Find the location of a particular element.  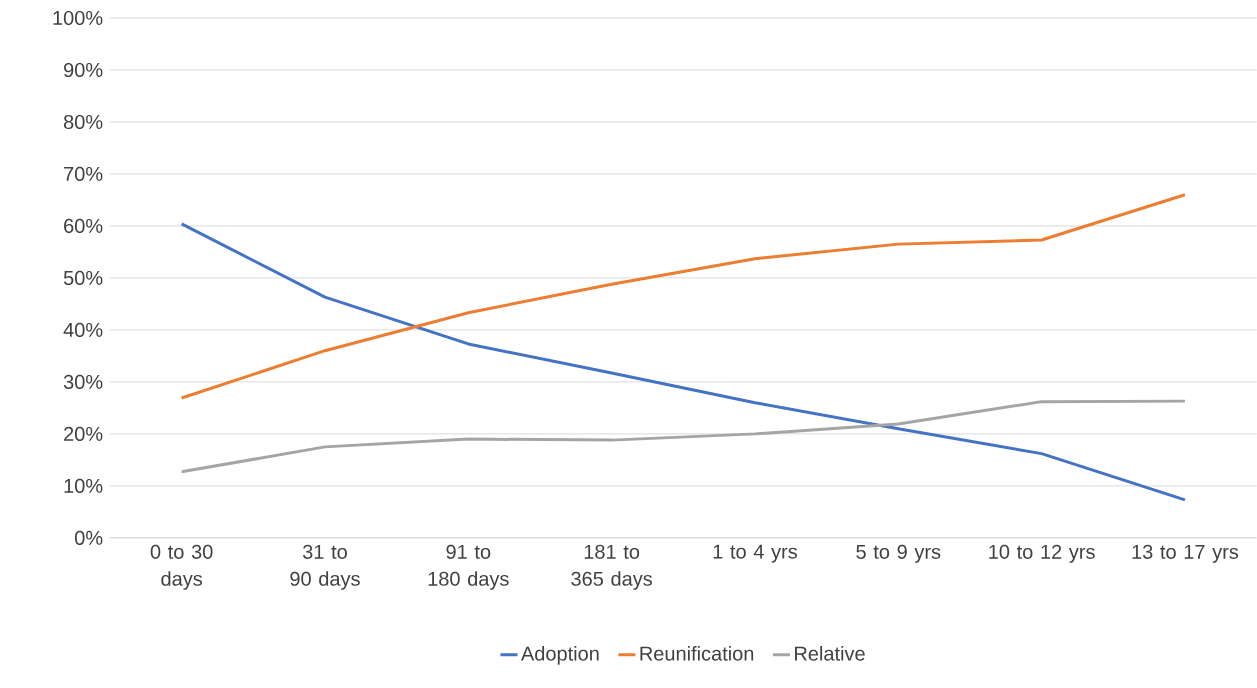

x-tick-label: 91 to 180 days is located at coordinates (468, 567).